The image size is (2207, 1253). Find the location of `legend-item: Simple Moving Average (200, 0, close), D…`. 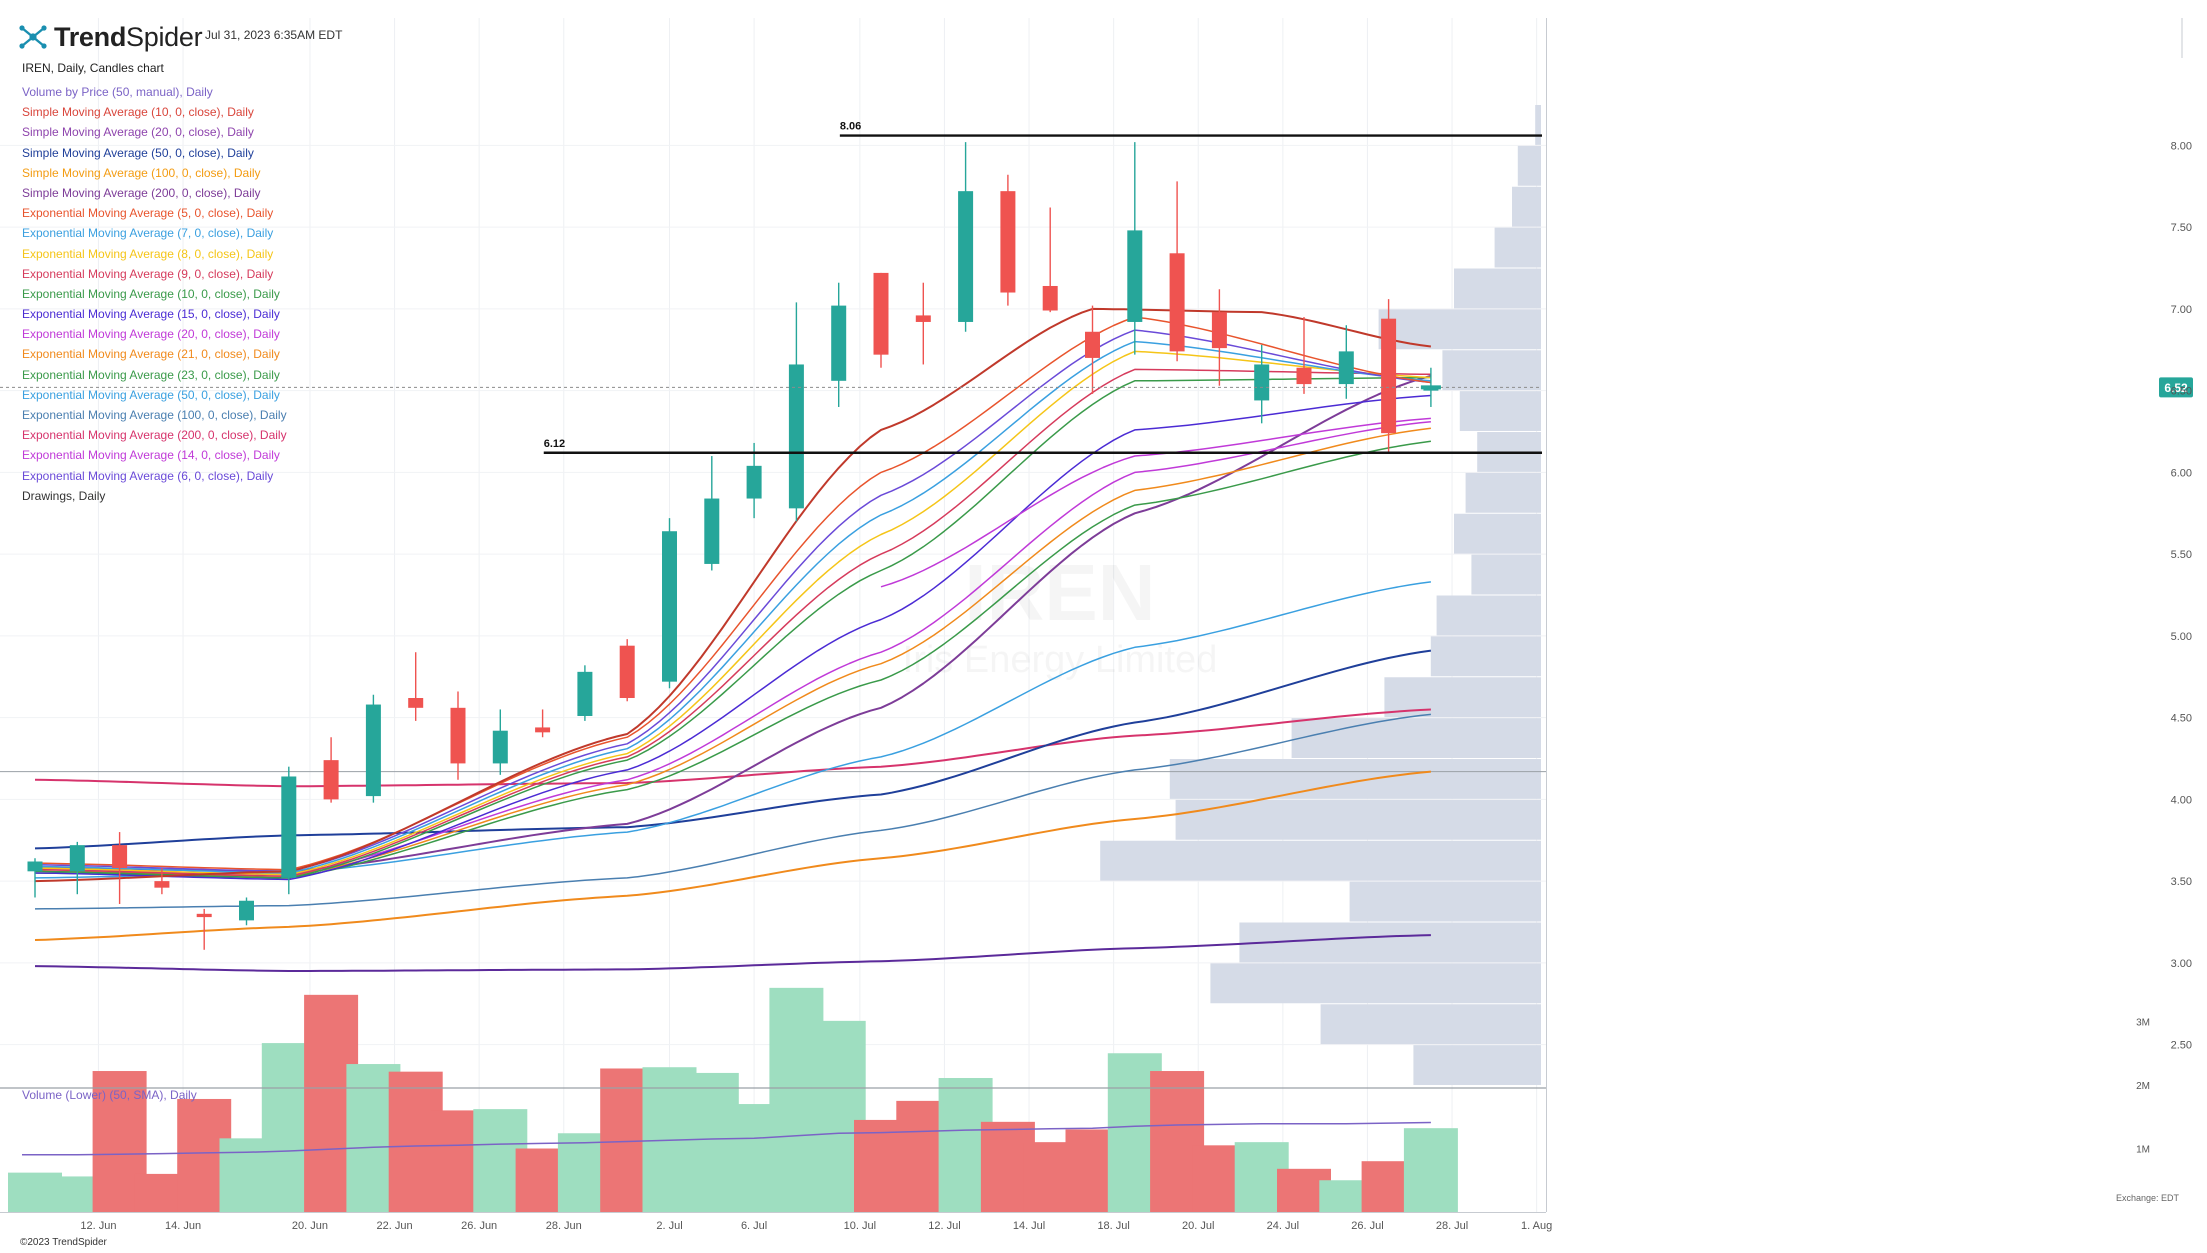

legend-item: Simple Moving Average (200, 0, close), D… is located at coordinates (141, 192).